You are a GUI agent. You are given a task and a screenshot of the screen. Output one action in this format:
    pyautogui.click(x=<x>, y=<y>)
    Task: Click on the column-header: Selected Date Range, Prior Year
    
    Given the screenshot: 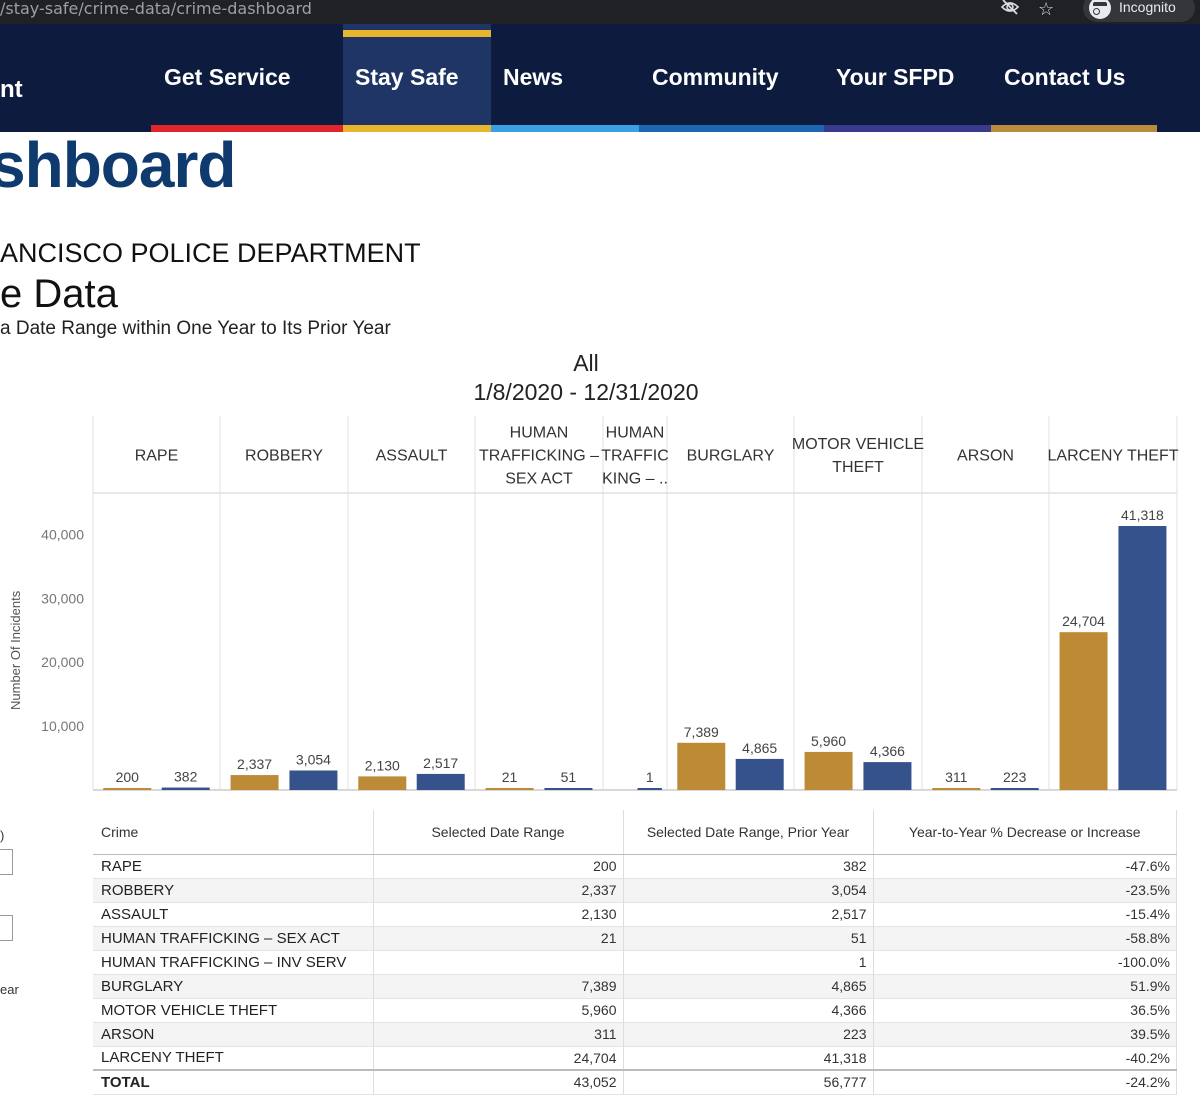 What is the action you would take?
    pyautogui.click(x=748, y=832)
    